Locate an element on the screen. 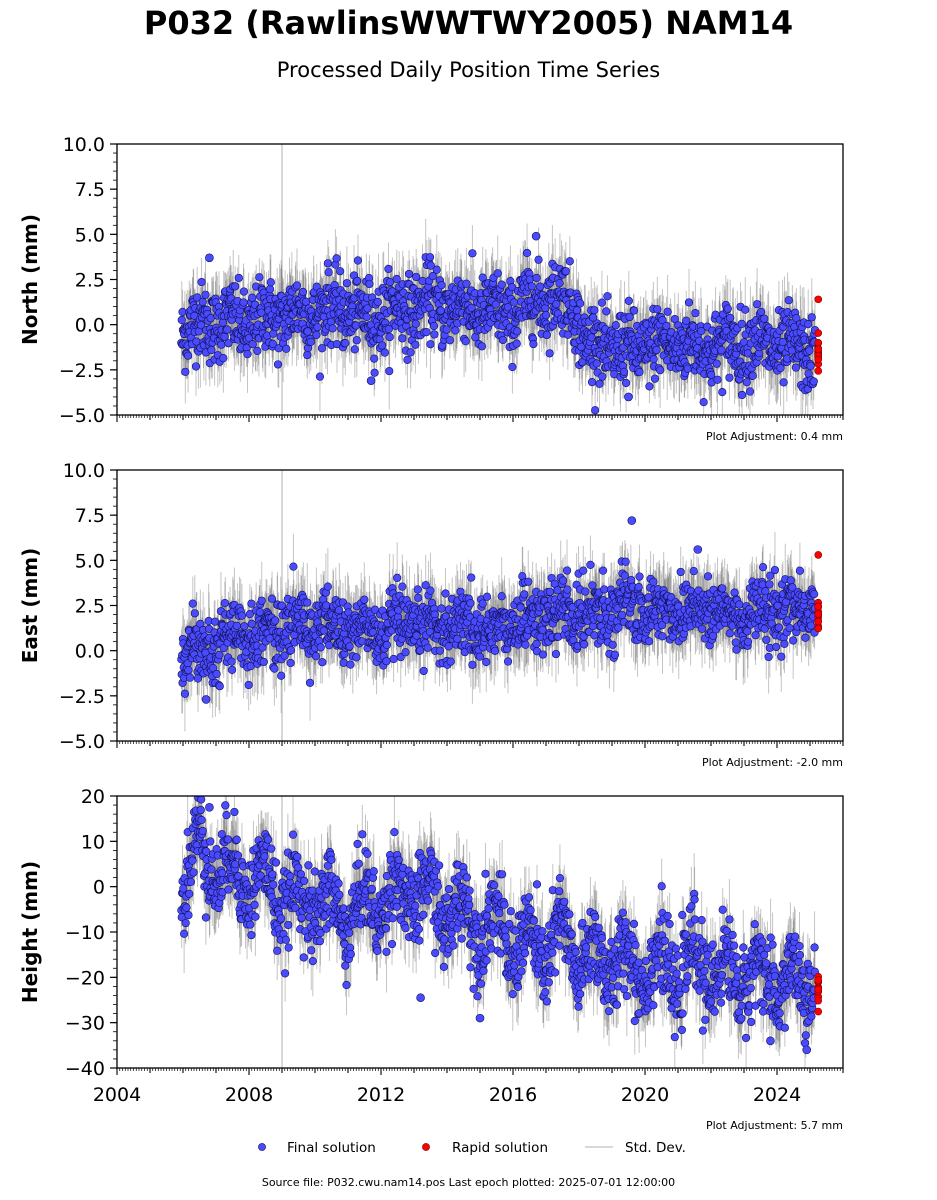  page-subtitle: Processed Daily Position Time Series is located at coordinates (468, 70).